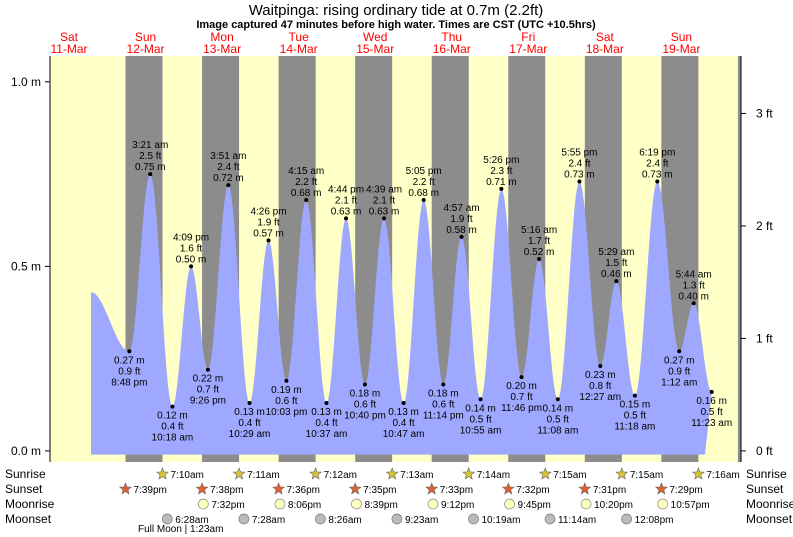 This screenshot has width=793, height=537. What do you see at coordinates (694, 285) in the screenshot?
I see `high-tide-ft: 1.3 ft` at bounding box center [694, 285].